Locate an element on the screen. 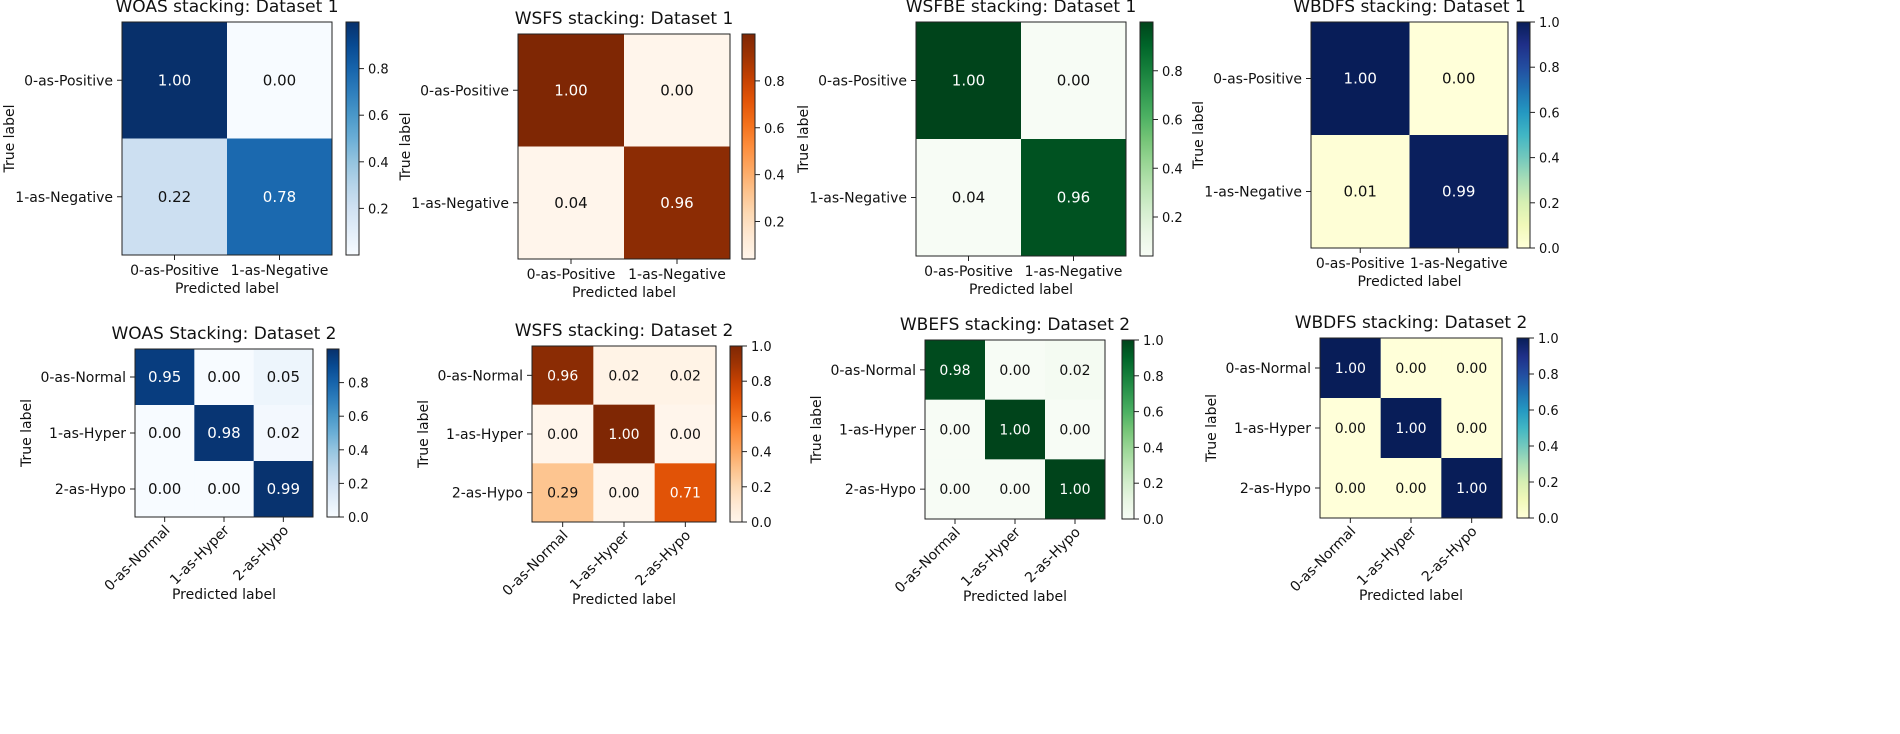  cell-value-label: 0.95 is located at coordinates (164, 377).